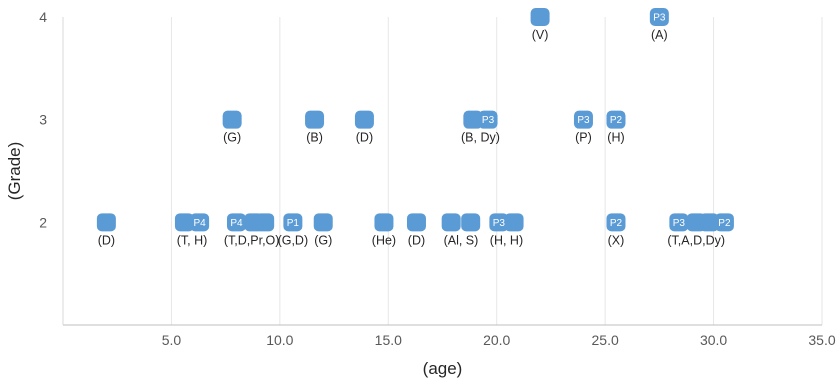 Image resolution: width=837 pixels, height=380 pixels. What do you see at coordinates (14, 171) in the screenshot?
I see `y-axis-title: (Grade)` at bounding box center [14, 171].